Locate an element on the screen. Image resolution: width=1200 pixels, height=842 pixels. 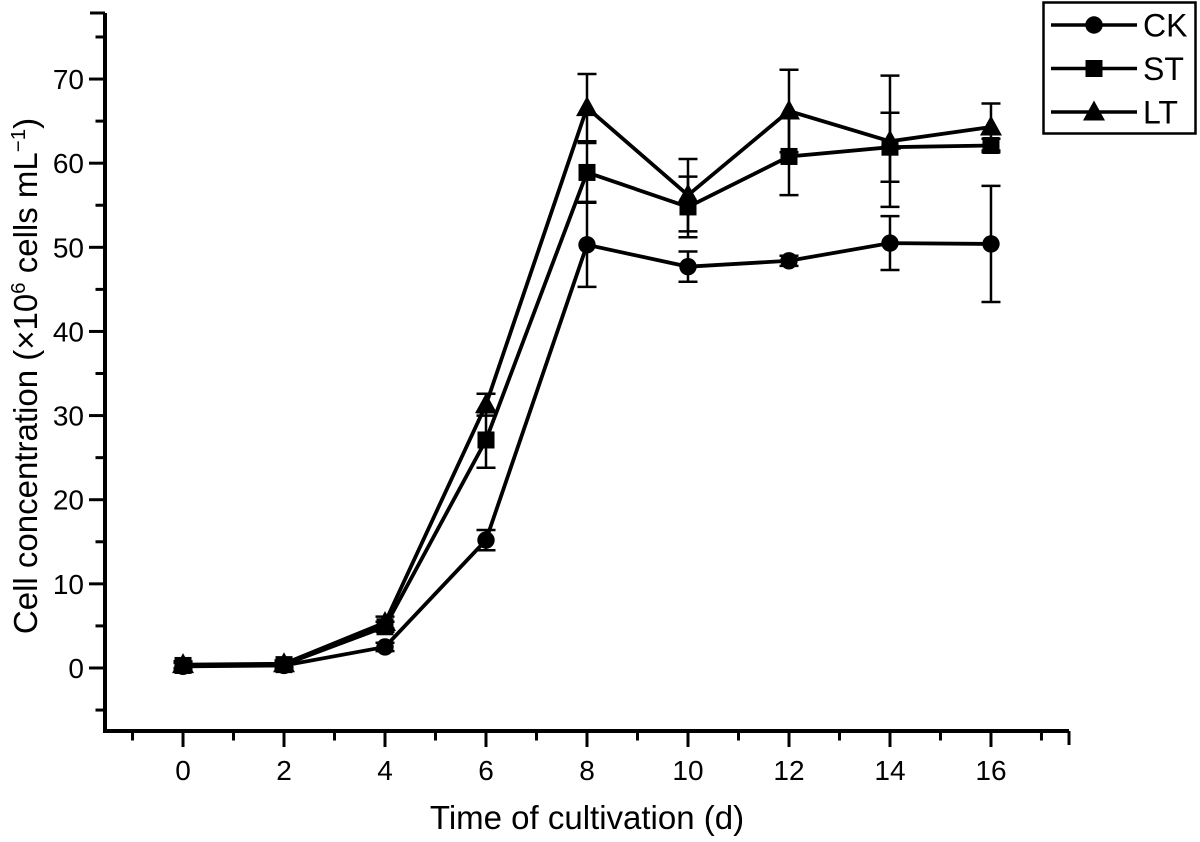
y-tick-label: 70 is located at coordinates (68, 79).